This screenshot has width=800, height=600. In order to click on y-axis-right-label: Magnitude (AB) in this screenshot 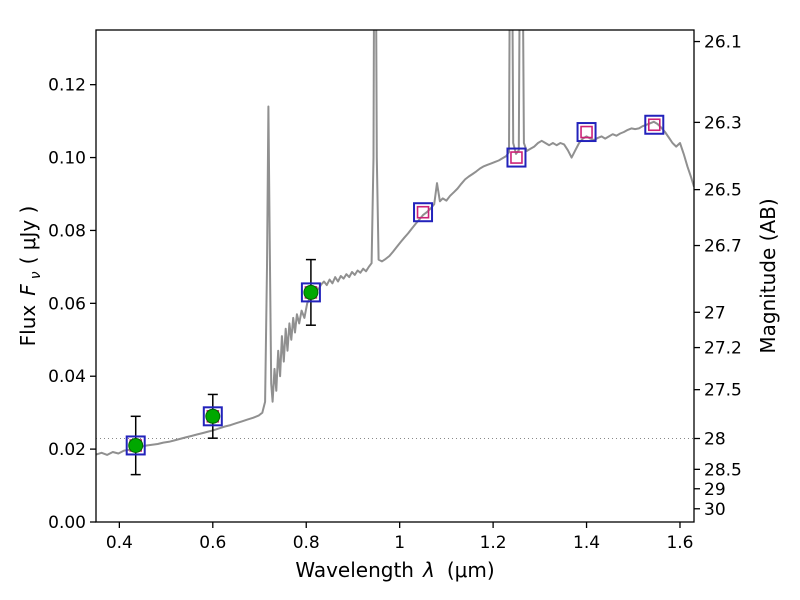, I will do `click(768, 275)`.